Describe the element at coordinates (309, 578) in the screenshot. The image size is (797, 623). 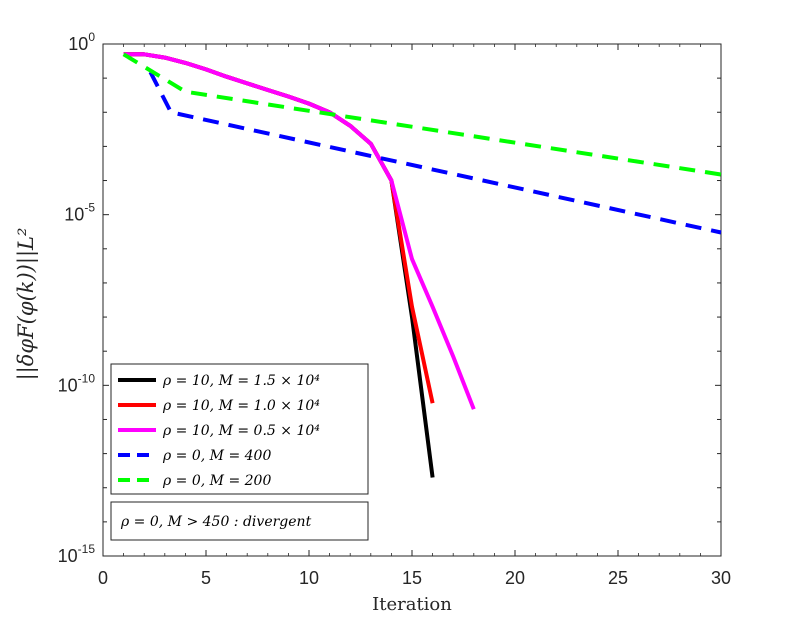
I see `x-tick-label: 10` at that location.